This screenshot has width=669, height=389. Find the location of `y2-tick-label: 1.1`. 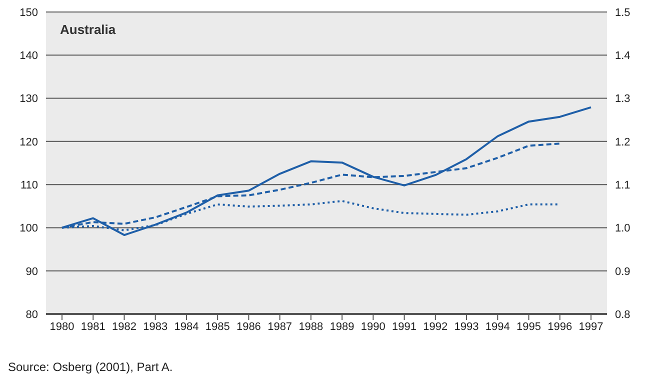

y2-tick-label: 1.1 is located at coordinates (622, 185).